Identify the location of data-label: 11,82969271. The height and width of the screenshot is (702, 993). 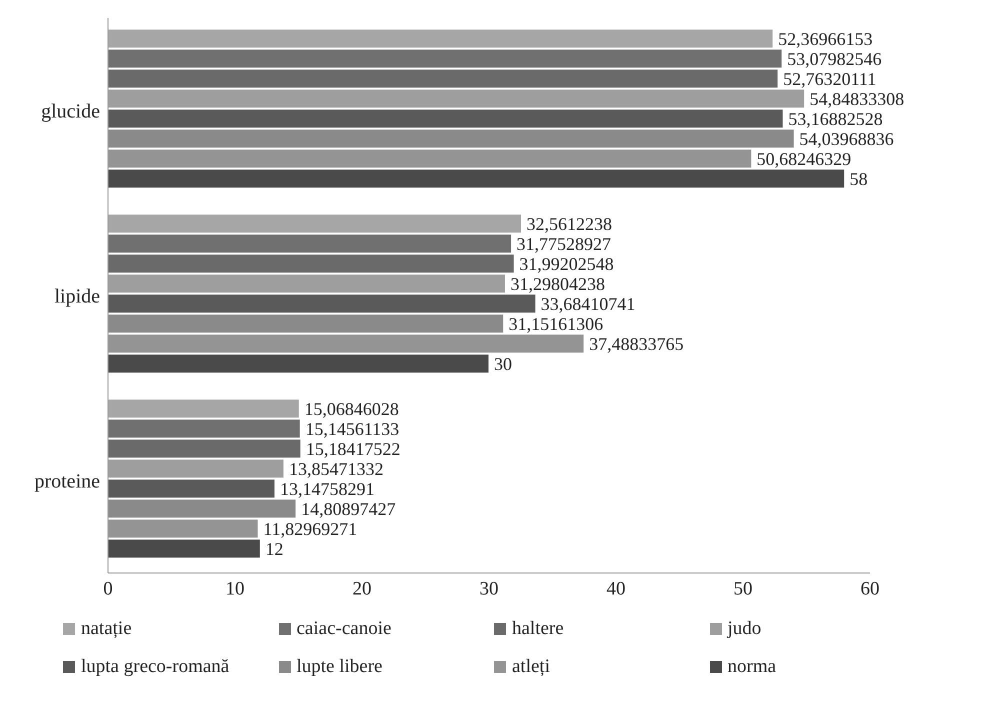
(310, 528).